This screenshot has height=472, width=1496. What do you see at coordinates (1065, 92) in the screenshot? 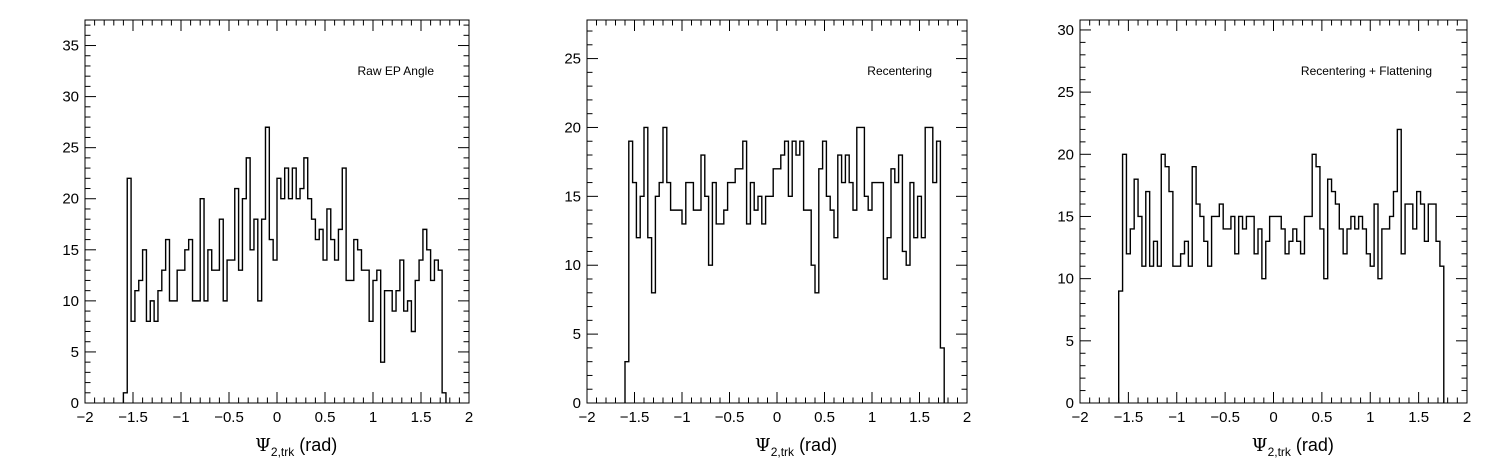
I see `y-tick-label: 25` at bounding box center [1065, 92].